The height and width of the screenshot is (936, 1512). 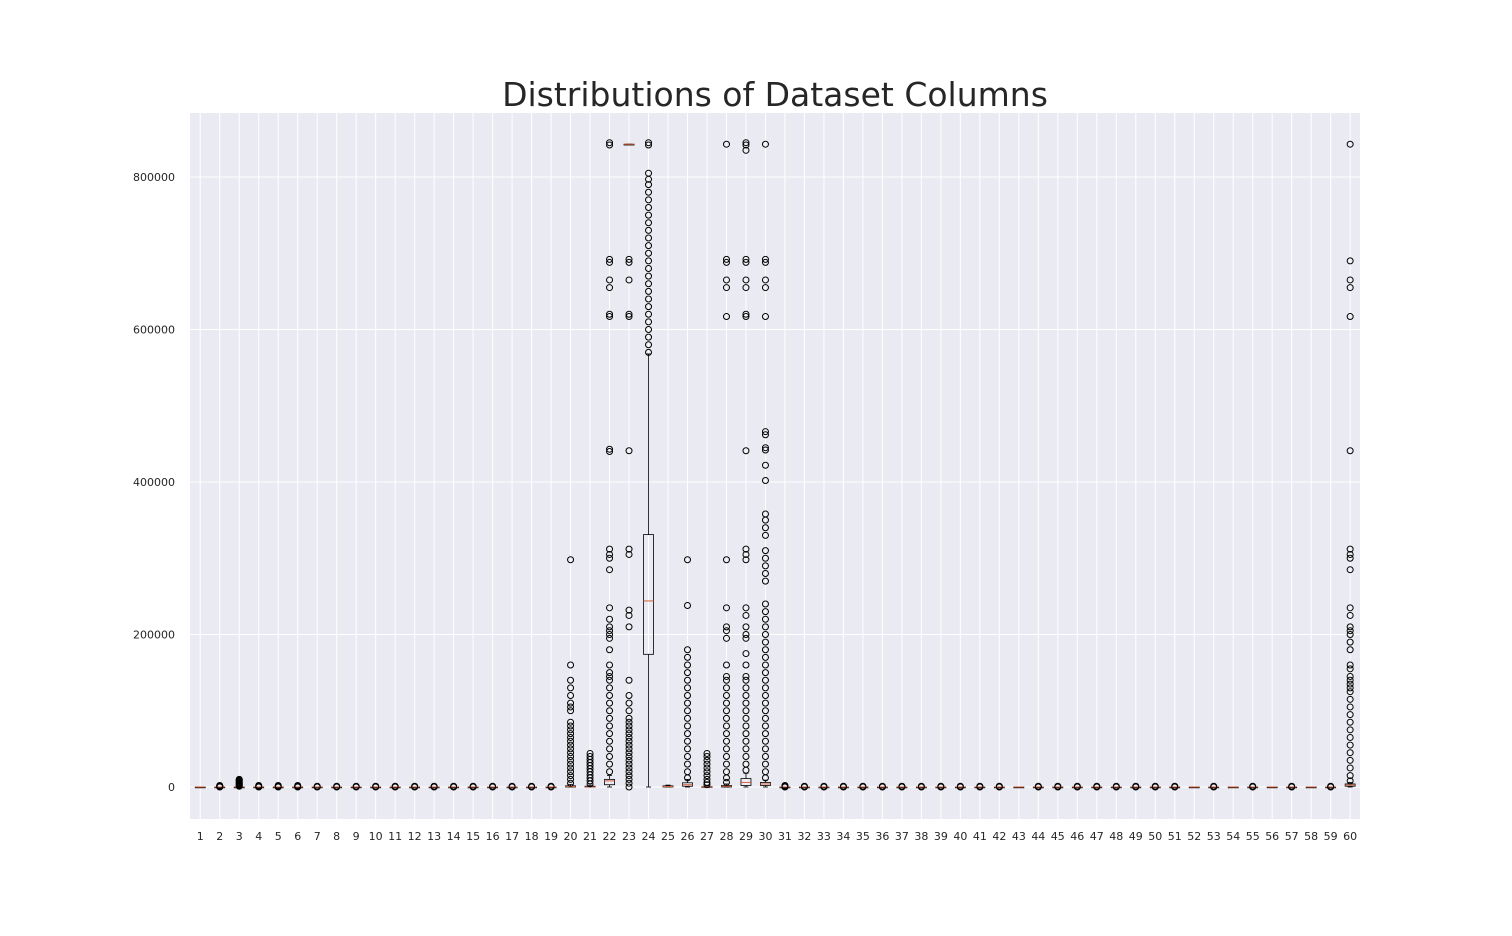 I want to click on x-tick-label: 32, so click(x=804, y=836).